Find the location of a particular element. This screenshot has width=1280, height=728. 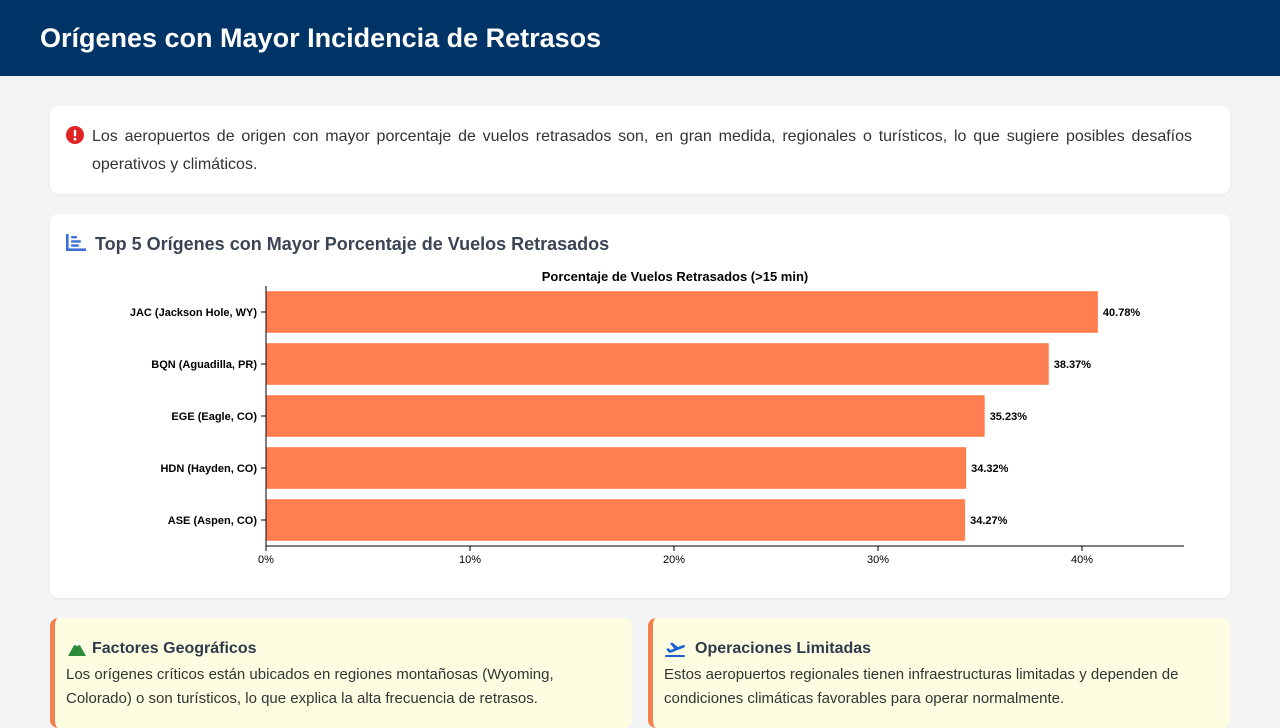

exclamation-circle-icon is located at coordinates (75, 135).